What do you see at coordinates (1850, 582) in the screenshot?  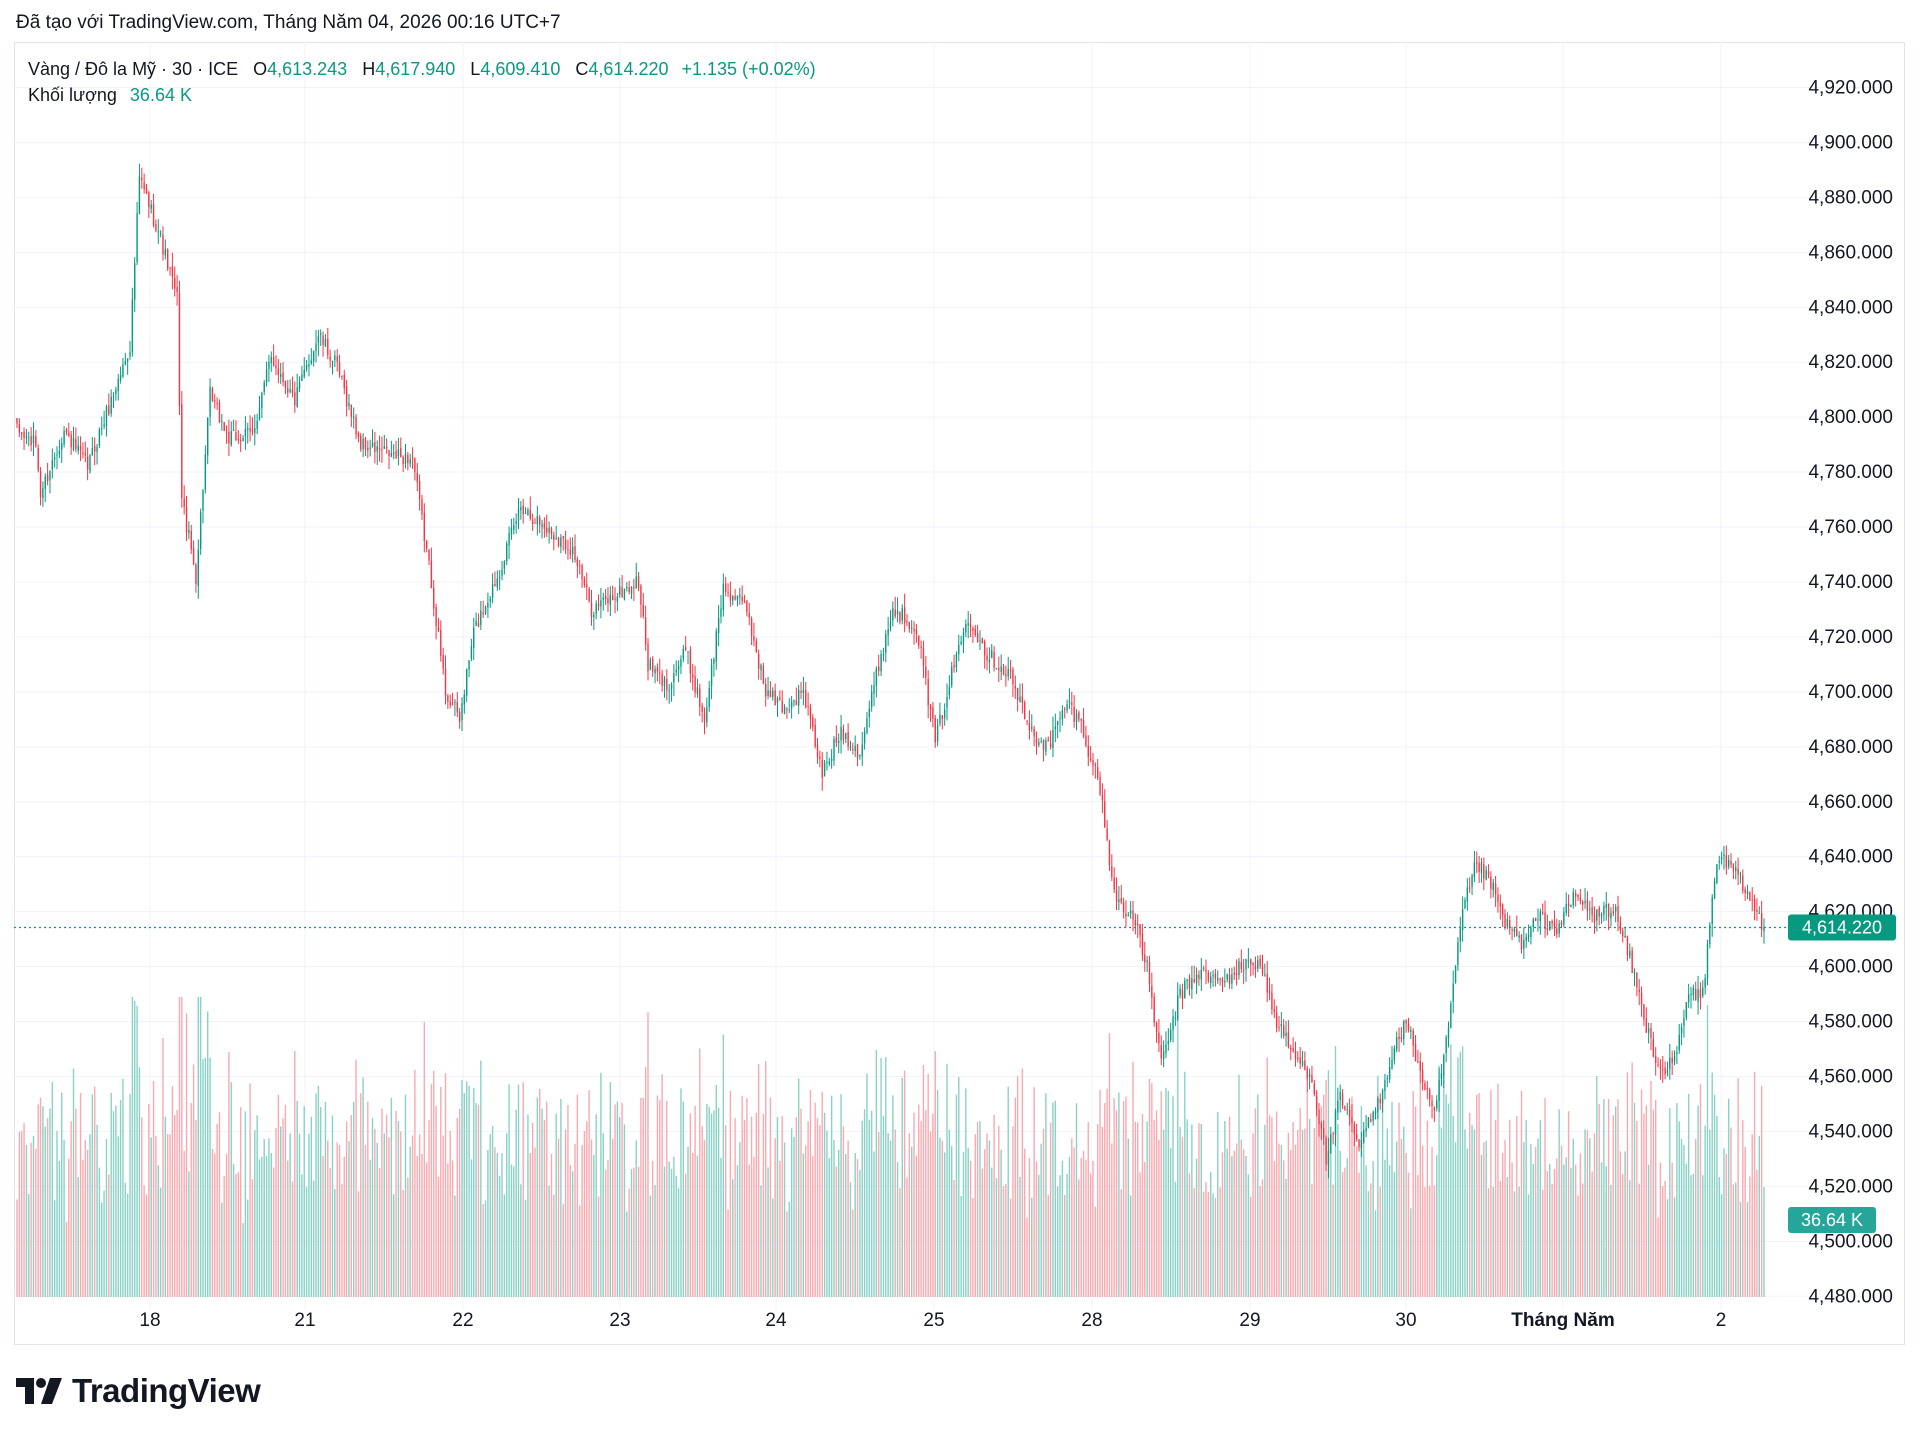 I see `price-tick-label: 4,740.000` at bounding box center [1850, 582].